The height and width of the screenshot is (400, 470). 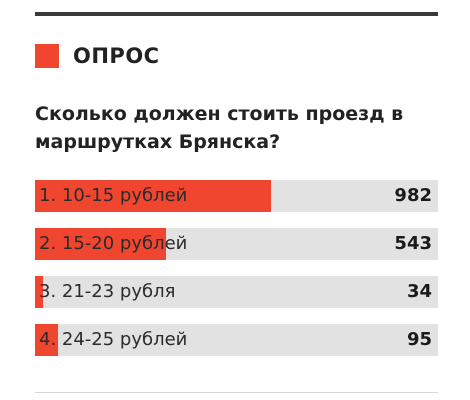 I want to click on poll-option-1: 1. 10-15 рублей 982, so click(x=236, y=196).